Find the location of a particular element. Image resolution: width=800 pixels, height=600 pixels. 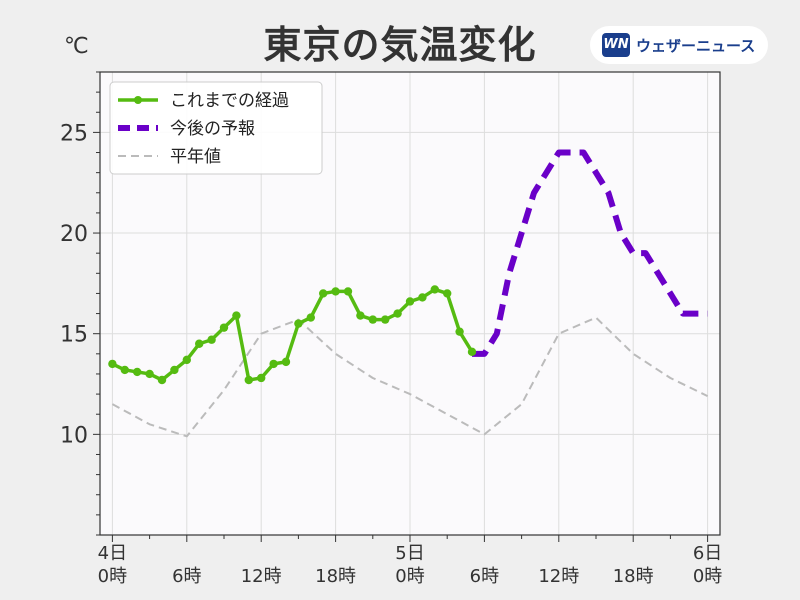

brand-name: ウェザーニュース is located at coordinates (696, 46).